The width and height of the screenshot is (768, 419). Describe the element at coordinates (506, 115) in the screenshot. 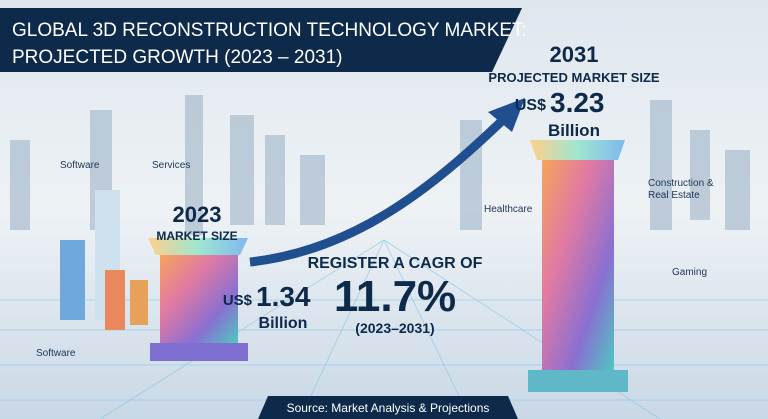

I see `arrow-head` at that location.